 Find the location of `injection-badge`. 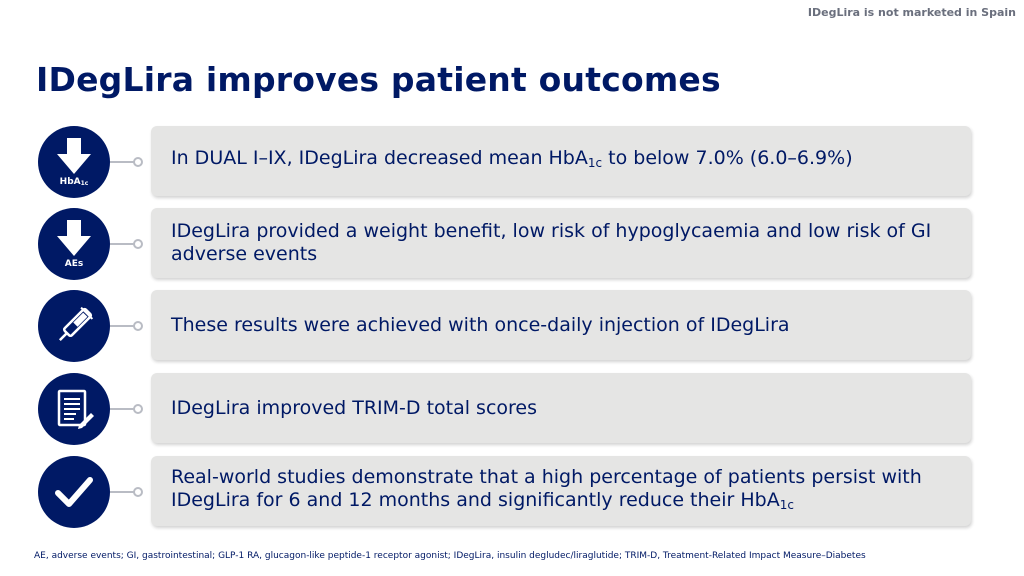

injection-badge is located at coordinates (74, 326).